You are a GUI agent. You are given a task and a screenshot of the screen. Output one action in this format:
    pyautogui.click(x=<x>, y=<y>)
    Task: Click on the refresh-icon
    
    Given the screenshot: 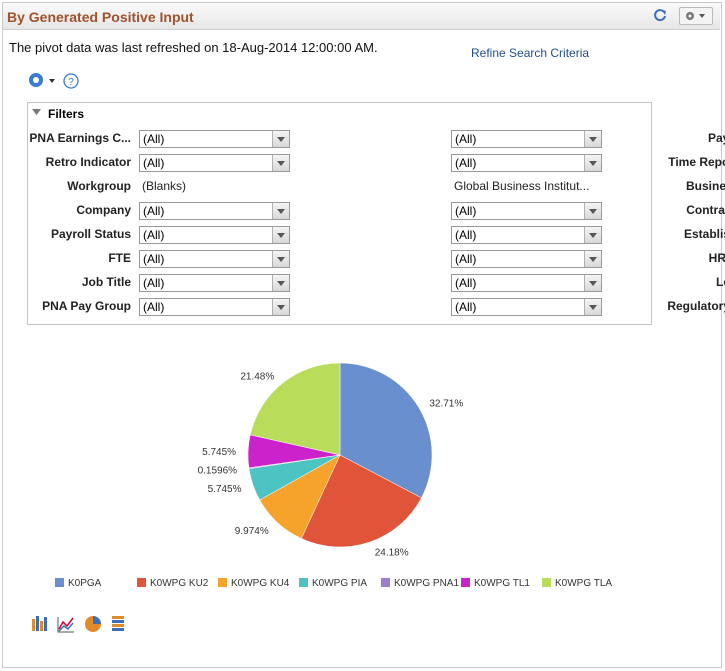 What is the action you would take?
    pyautogui.click(x=660, y=15)
    